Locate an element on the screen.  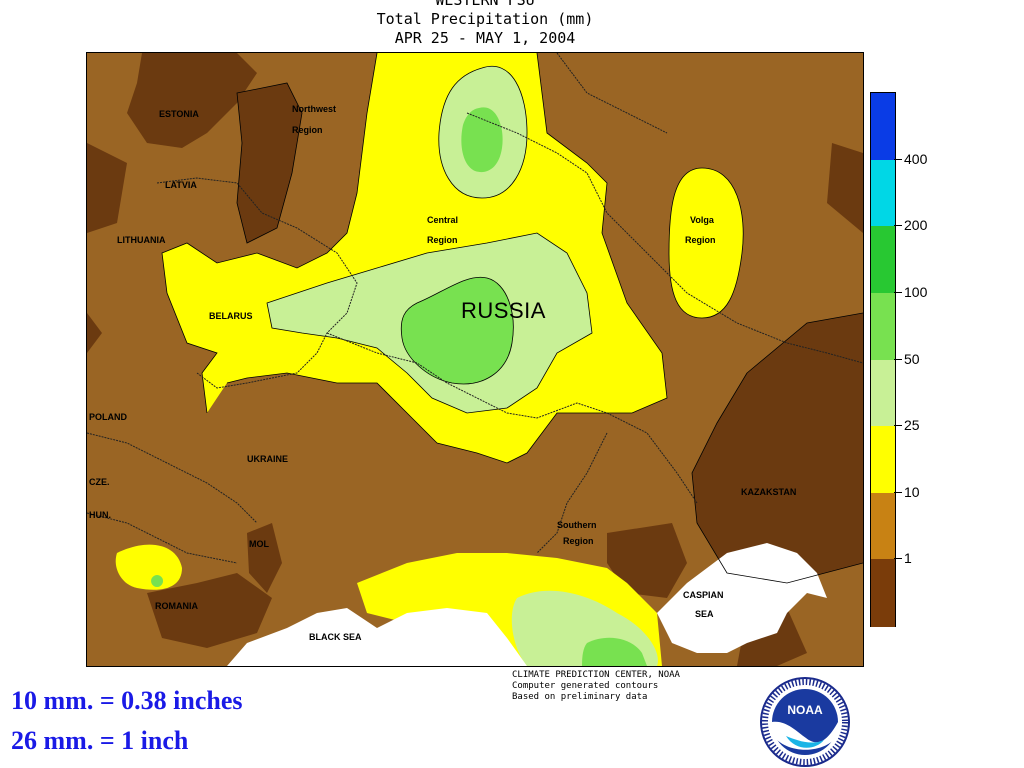
label-central-region: Central is located at coordinates (443, 220).